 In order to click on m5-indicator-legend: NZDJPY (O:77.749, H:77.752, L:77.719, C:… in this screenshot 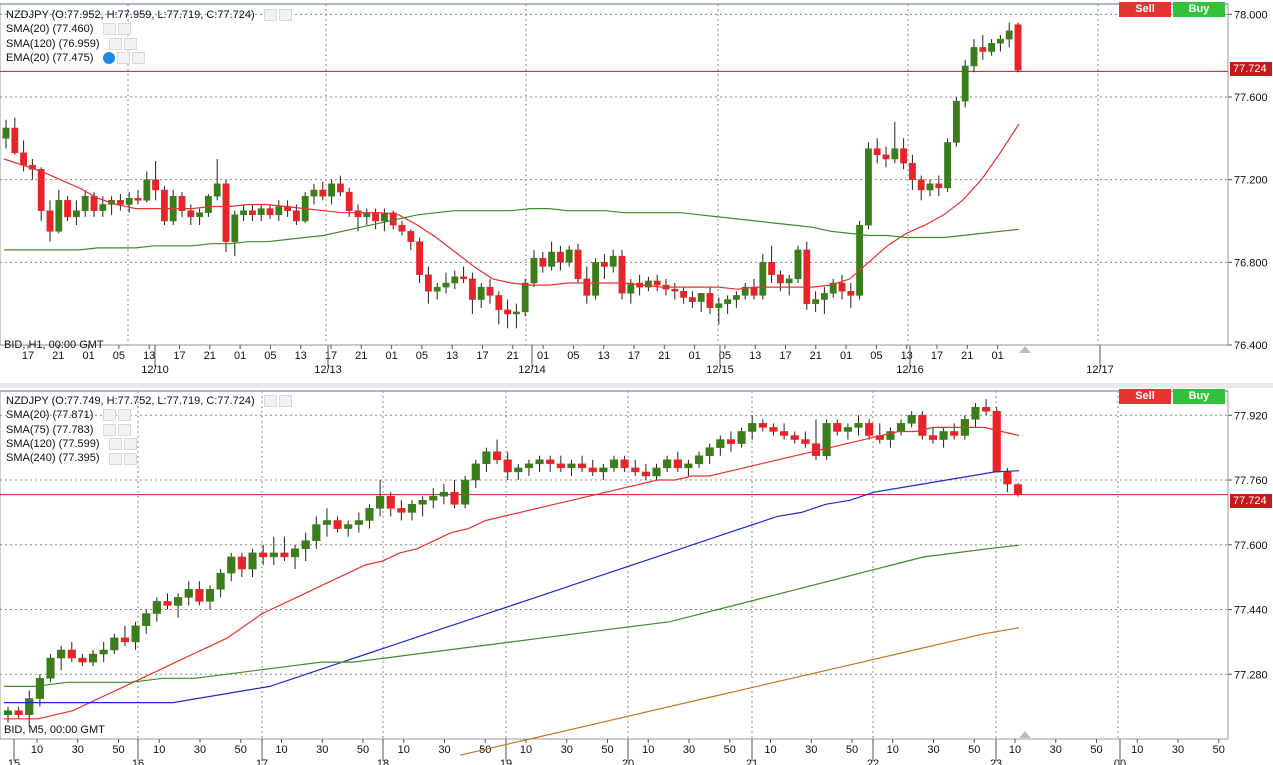, I will do `click(150, 430)`.